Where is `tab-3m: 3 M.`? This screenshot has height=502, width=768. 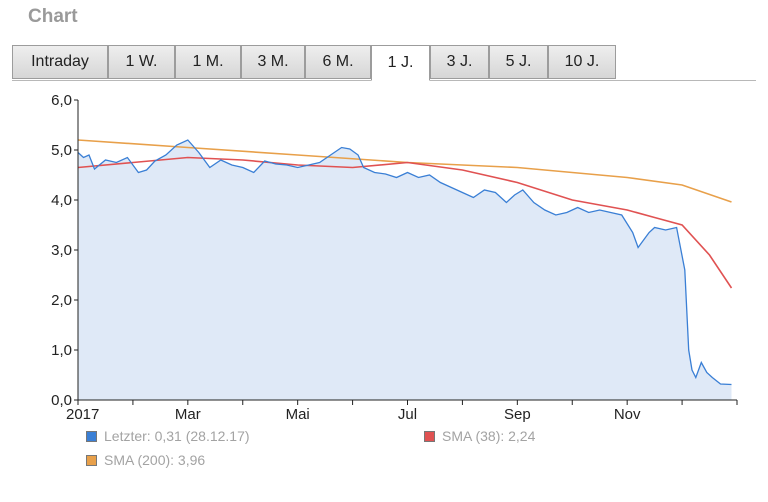 tab-3m: 3 M. is located at coordinates (273, 62).